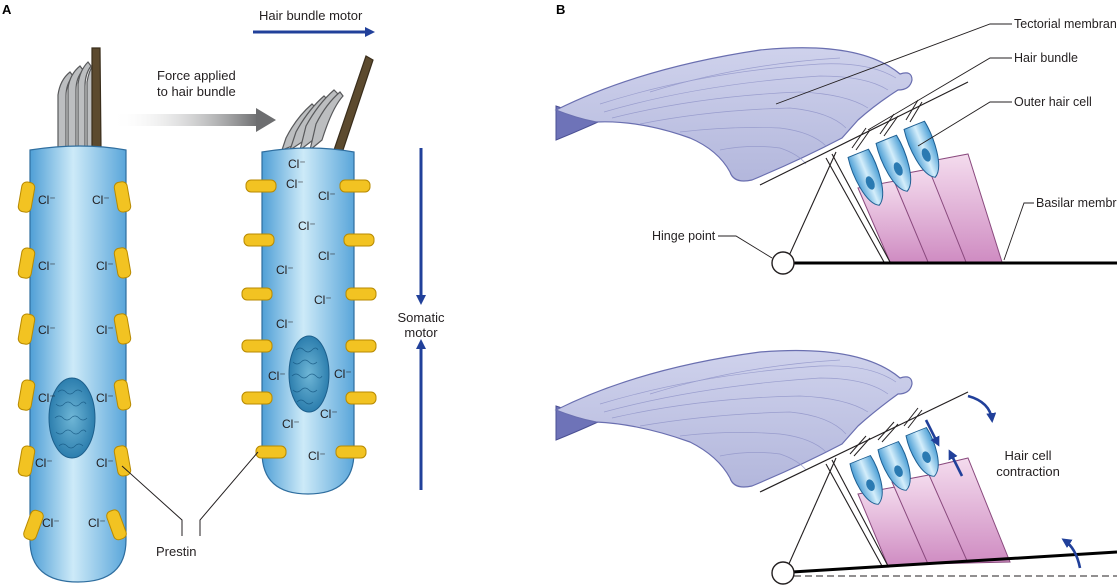 This screenshot has height=586, width=1117. What do you see at coordinates (560, 9) in the screenshot?
I see `panel-b-letter: B` at bounding box center [560, 9].